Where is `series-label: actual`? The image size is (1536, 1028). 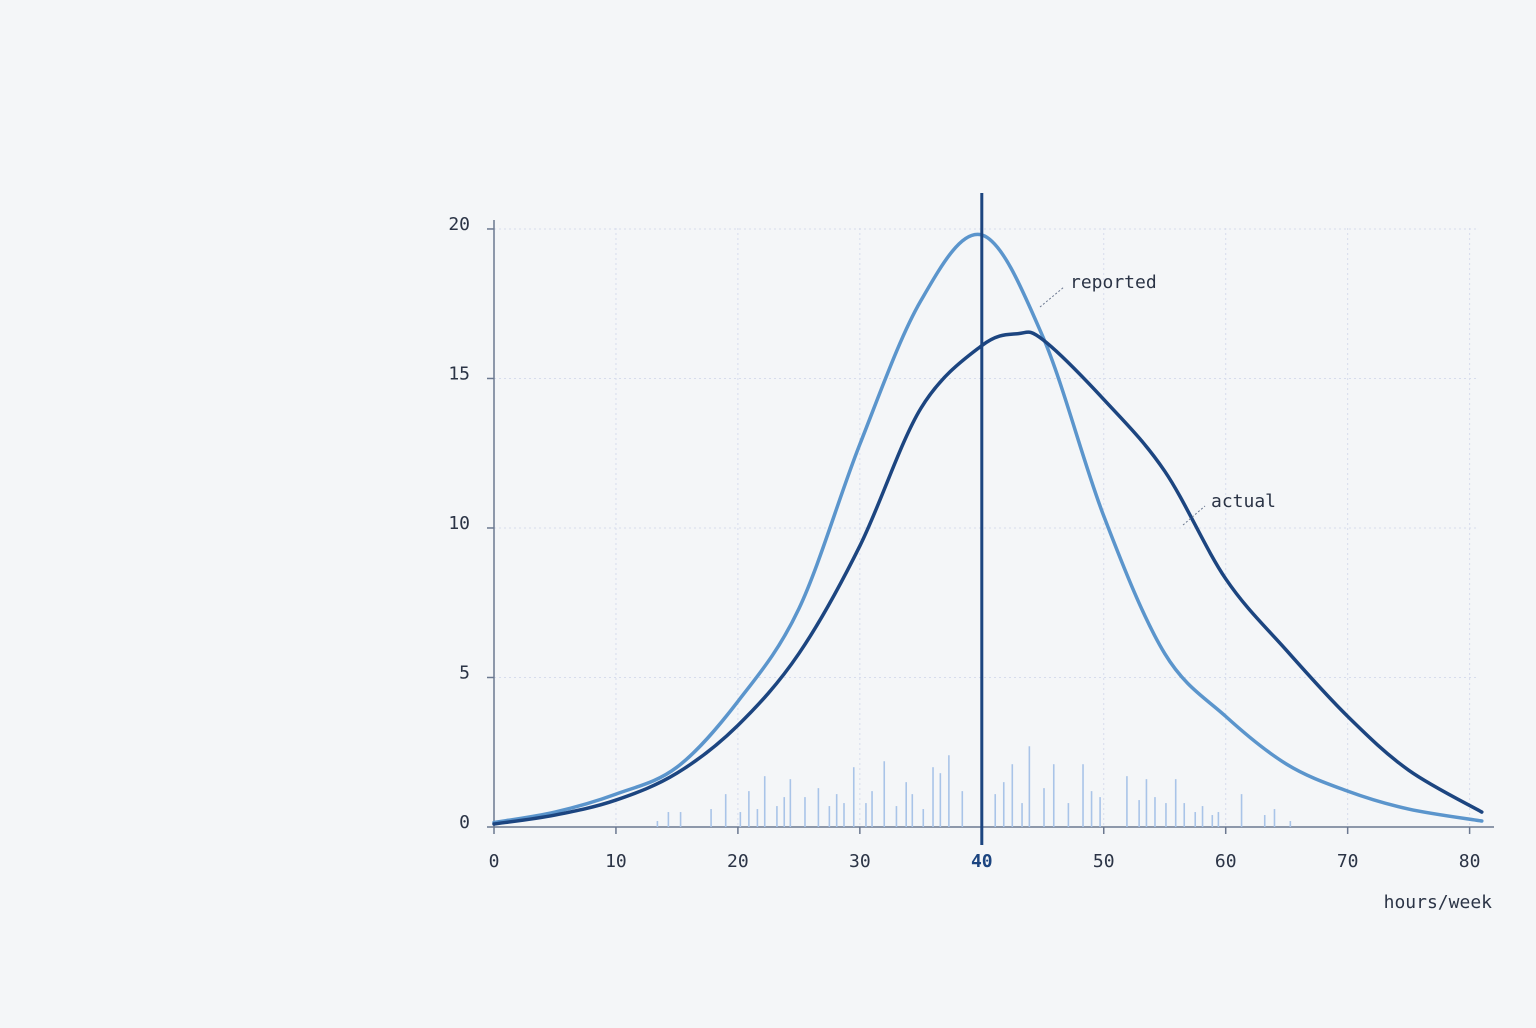
series-label: actual is located at coordinates (1243, 501).